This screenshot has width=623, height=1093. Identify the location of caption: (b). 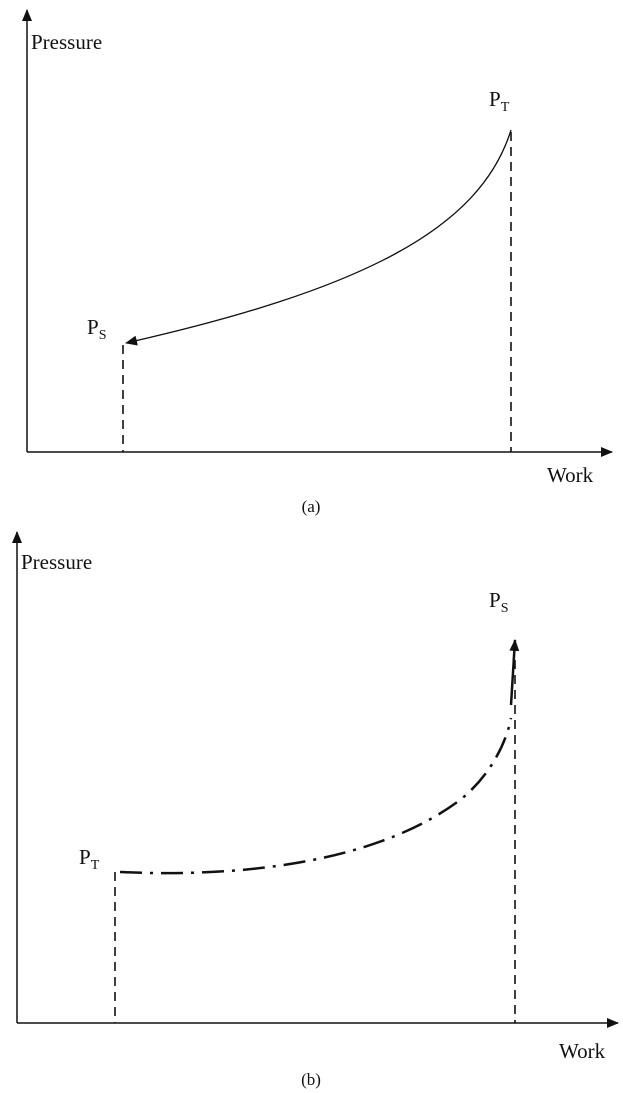
(311, 1079).